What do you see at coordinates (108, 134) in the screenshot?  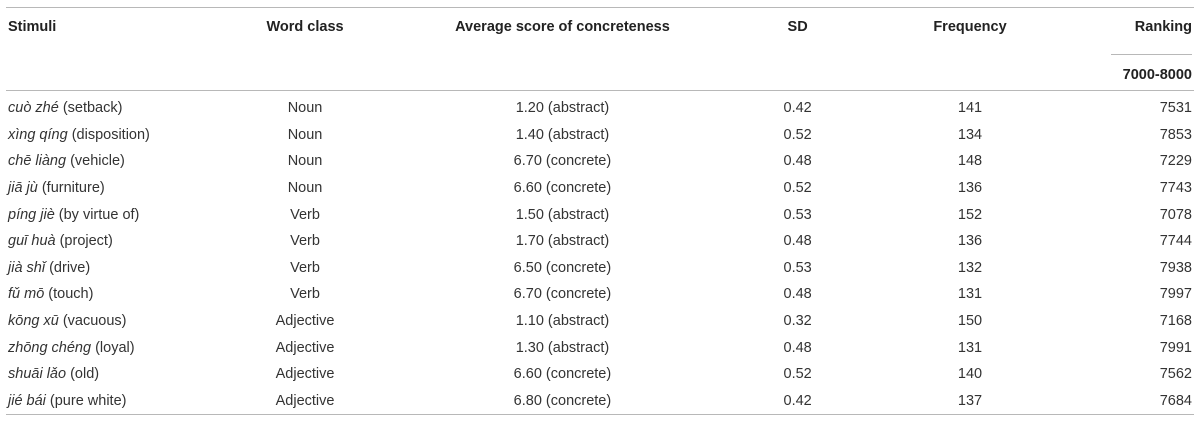 I see `stimulus-gloss: (disposition)` at bounding box center [108, 134].